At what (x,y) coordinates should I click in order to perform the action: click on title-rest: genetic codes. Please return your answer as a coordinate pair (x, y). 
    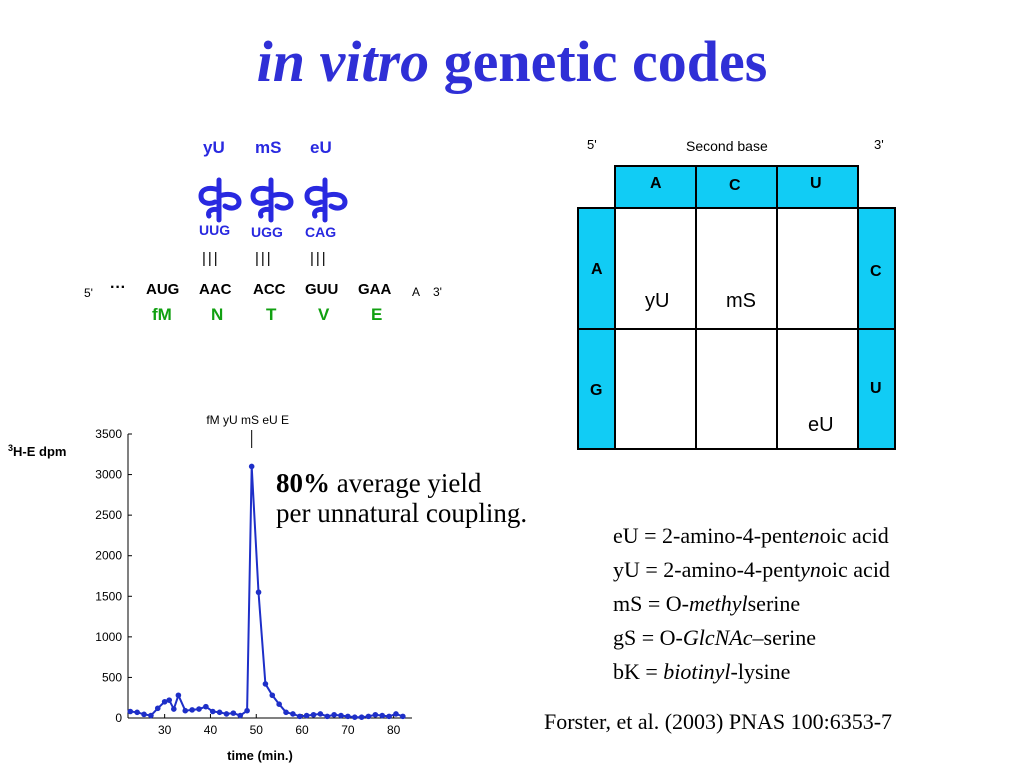
    Looking at the image, I should click on (605, 61).